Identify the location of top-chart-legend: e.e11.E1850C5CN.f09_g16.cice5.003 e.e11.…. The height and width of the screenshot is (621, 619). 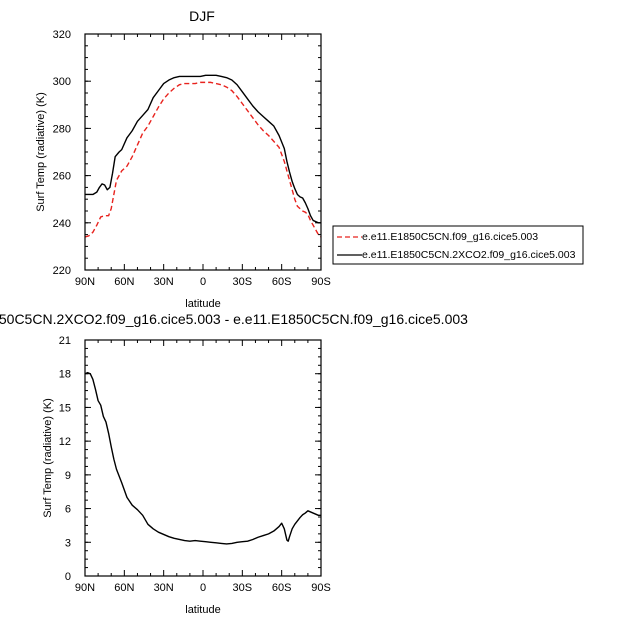
(458, 245).